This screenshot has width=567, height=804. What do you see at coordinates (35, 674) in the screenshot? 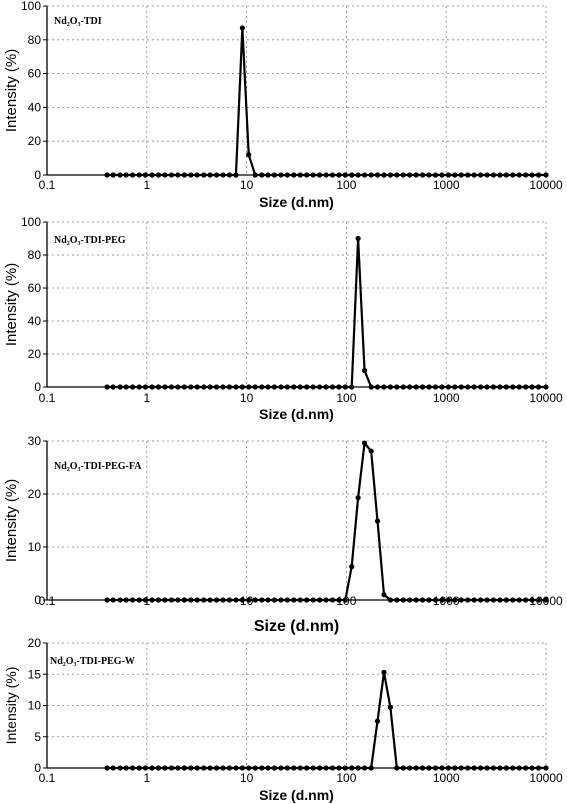
I see `y-tick-label: 15` at bounding box center [35, 674].